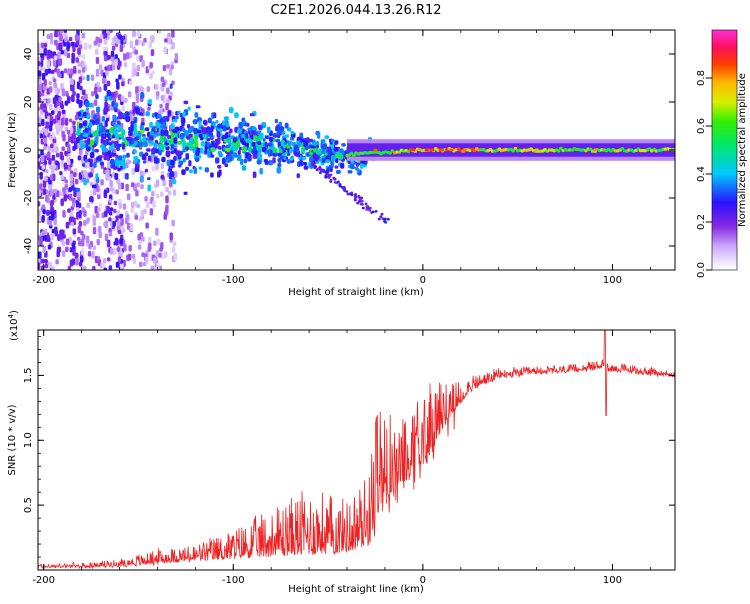 Image resolution: width=750 pixels, height=604 pixels. What do you see at coordinates (724, 150) in the screenshot?
I see `colorbar-gradient` at bounding box center [724, 150].